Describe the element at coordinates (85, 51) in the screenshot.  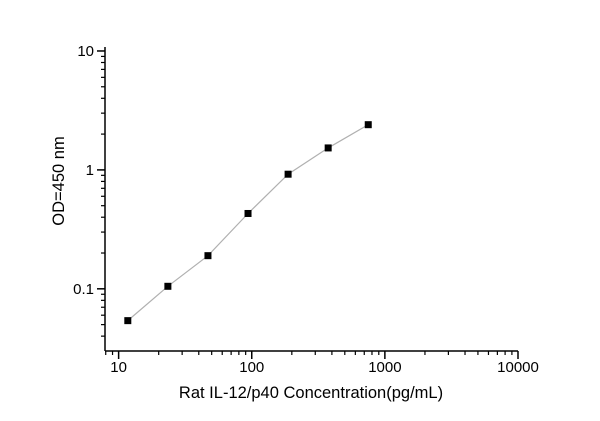
I see `y-tick-label: 10` at that location.